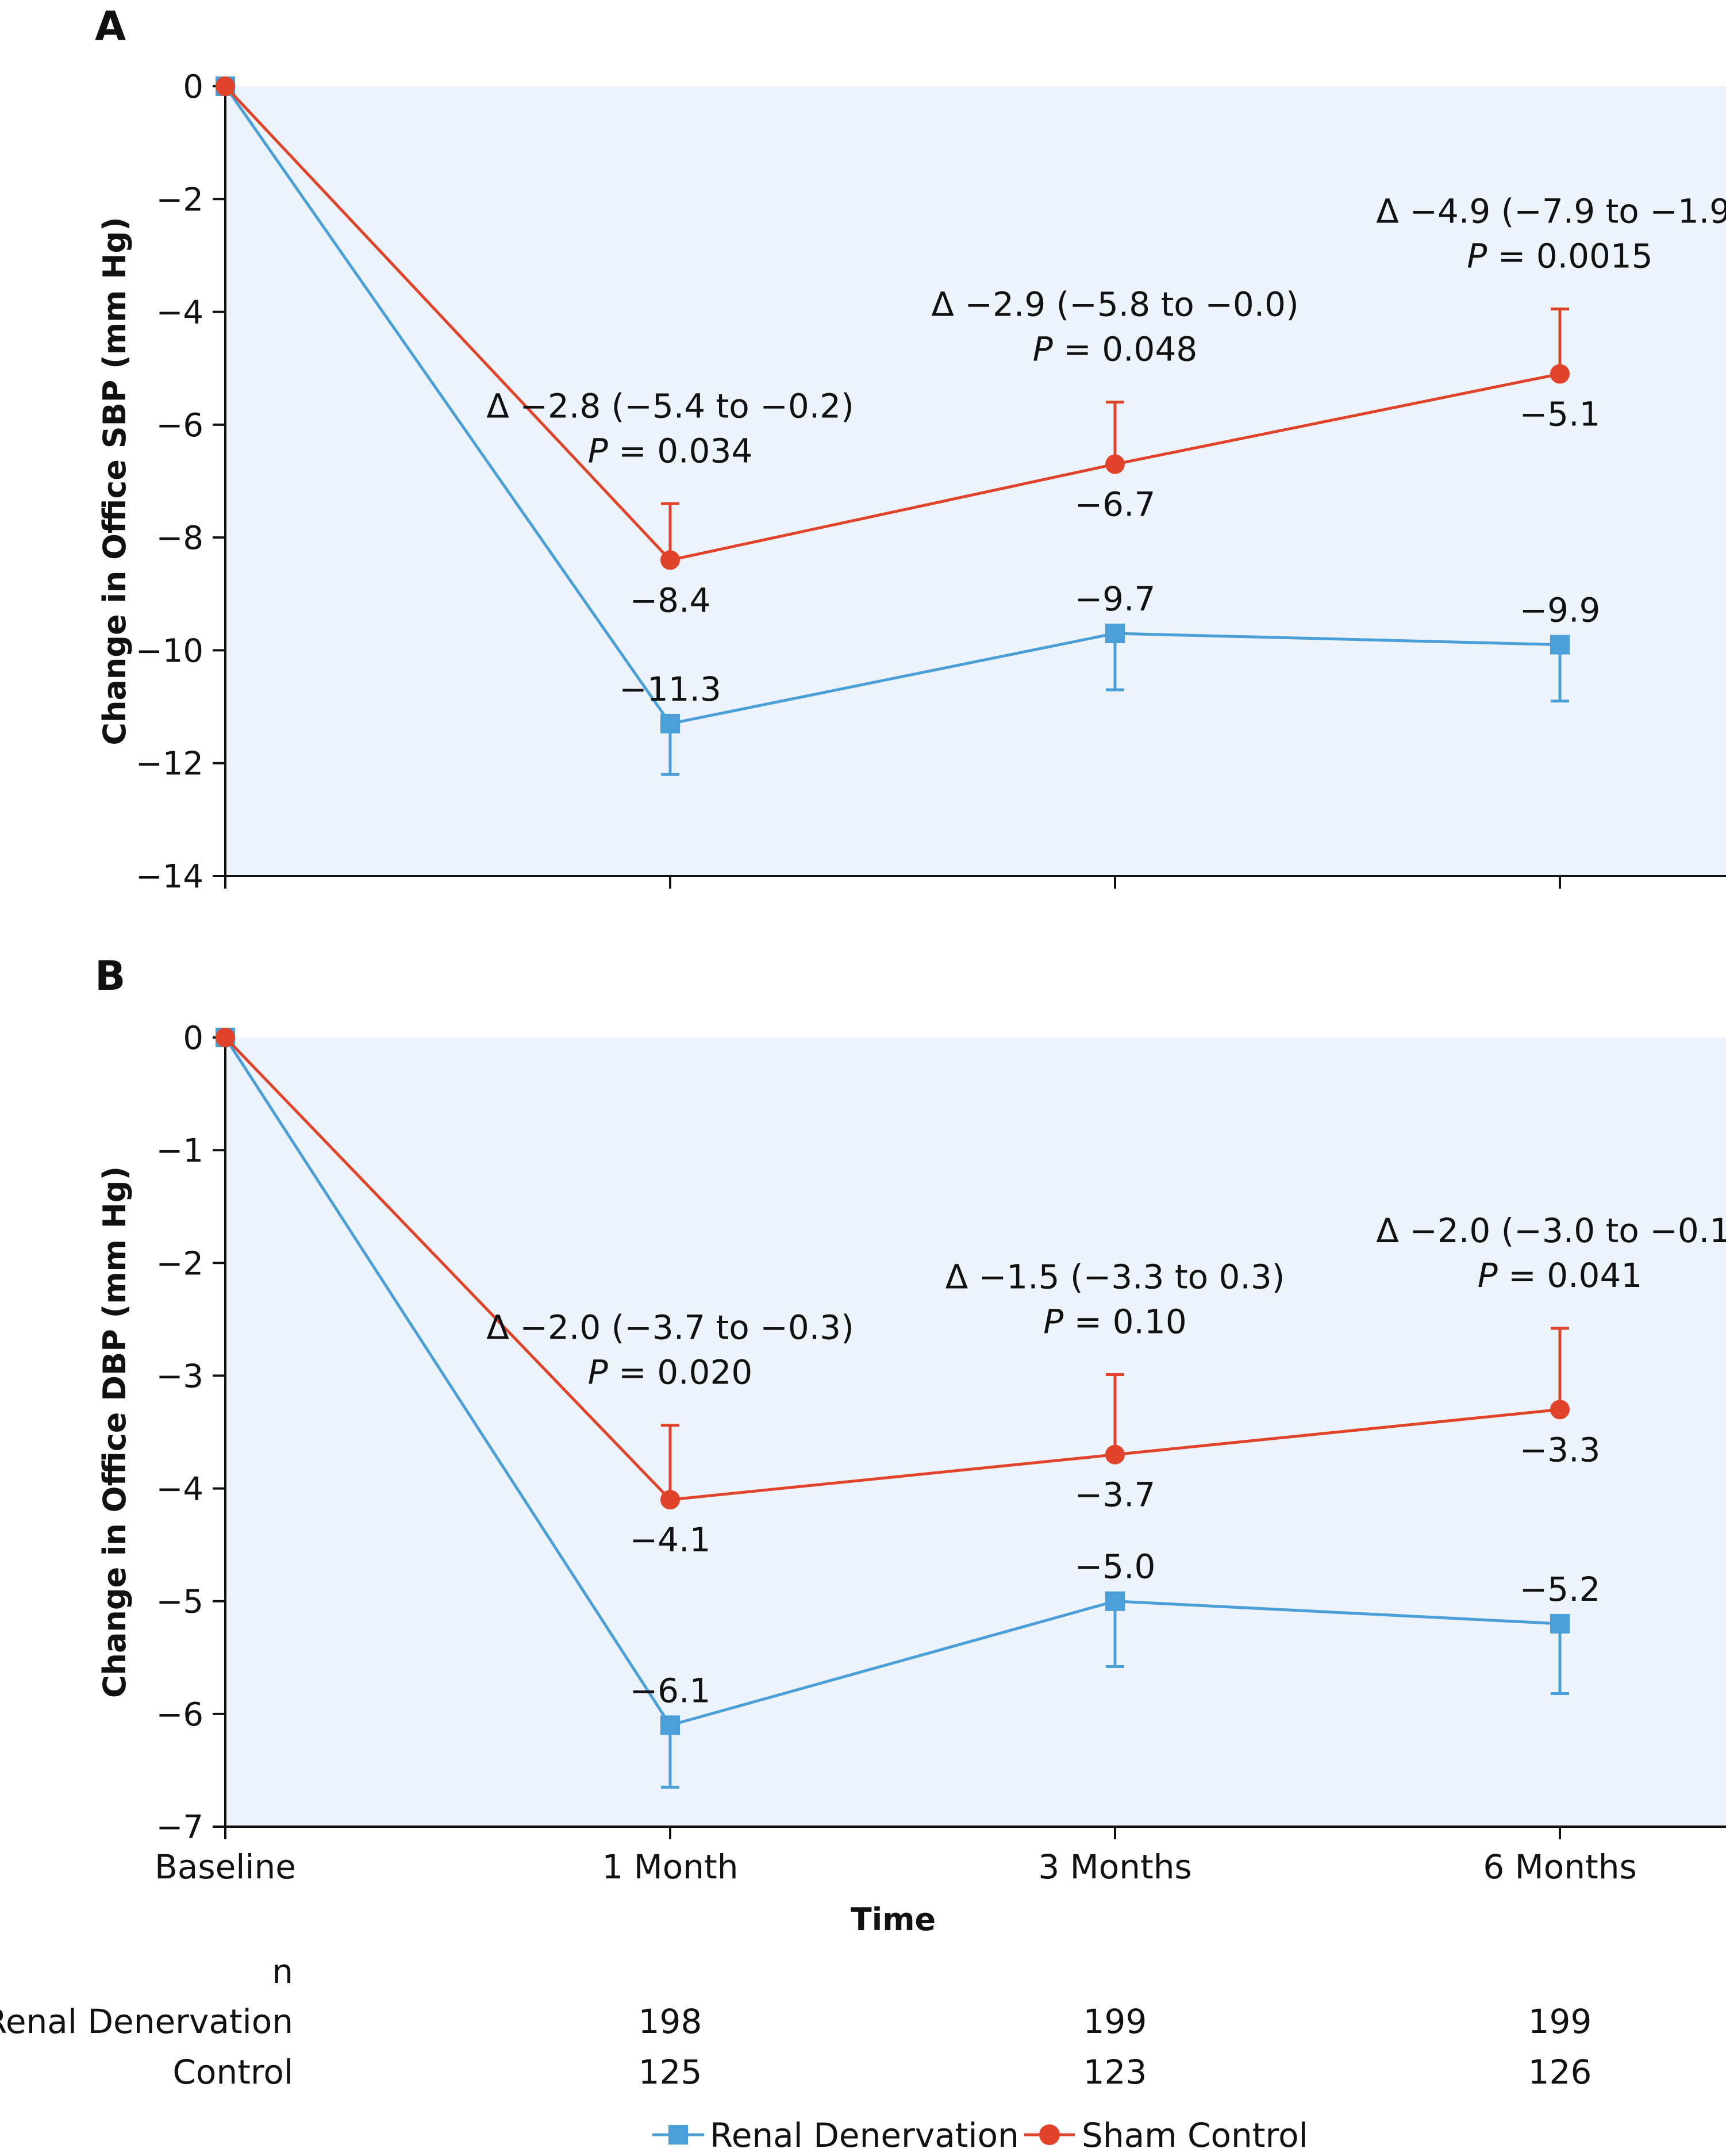 The width and height of the screenshot is (1726, 2156). I want to click on p-value-annotation: P = 0.0015, so click(1559, 257).